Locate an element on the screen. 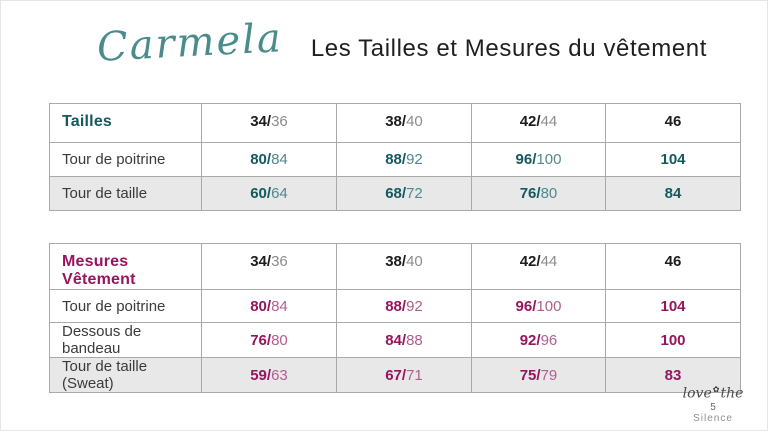 Image resolution: width=768 pixels, height=431 pixels. measure-value-alt: 72 is located at coordinates (414, 193).